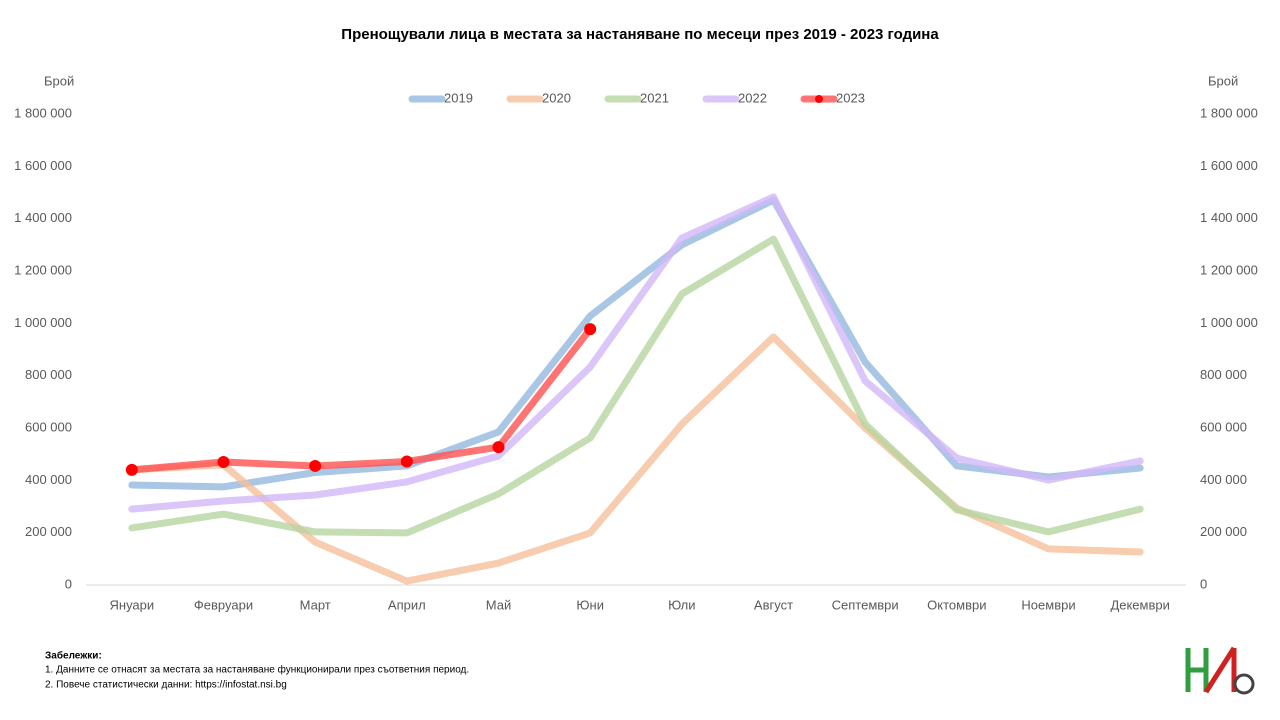 The height and width of the screenshot is (720, 1280). I want to click on notes-title: Забележки:, so click(73, 656).